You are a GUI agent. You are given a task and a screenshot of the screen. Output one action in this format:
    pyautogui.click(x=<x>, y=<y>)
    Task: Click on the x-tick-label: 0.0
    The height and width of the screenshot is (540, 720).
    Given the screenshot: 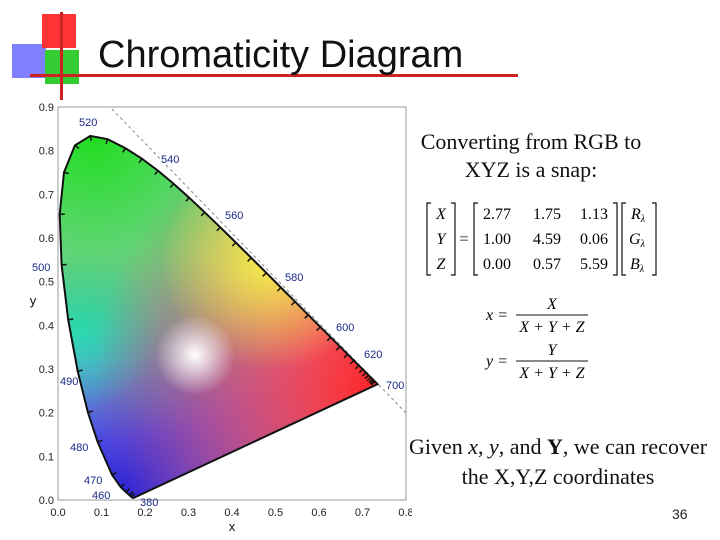 What is the action you would take?
    pyautogui.click(x=57, y=513)
    